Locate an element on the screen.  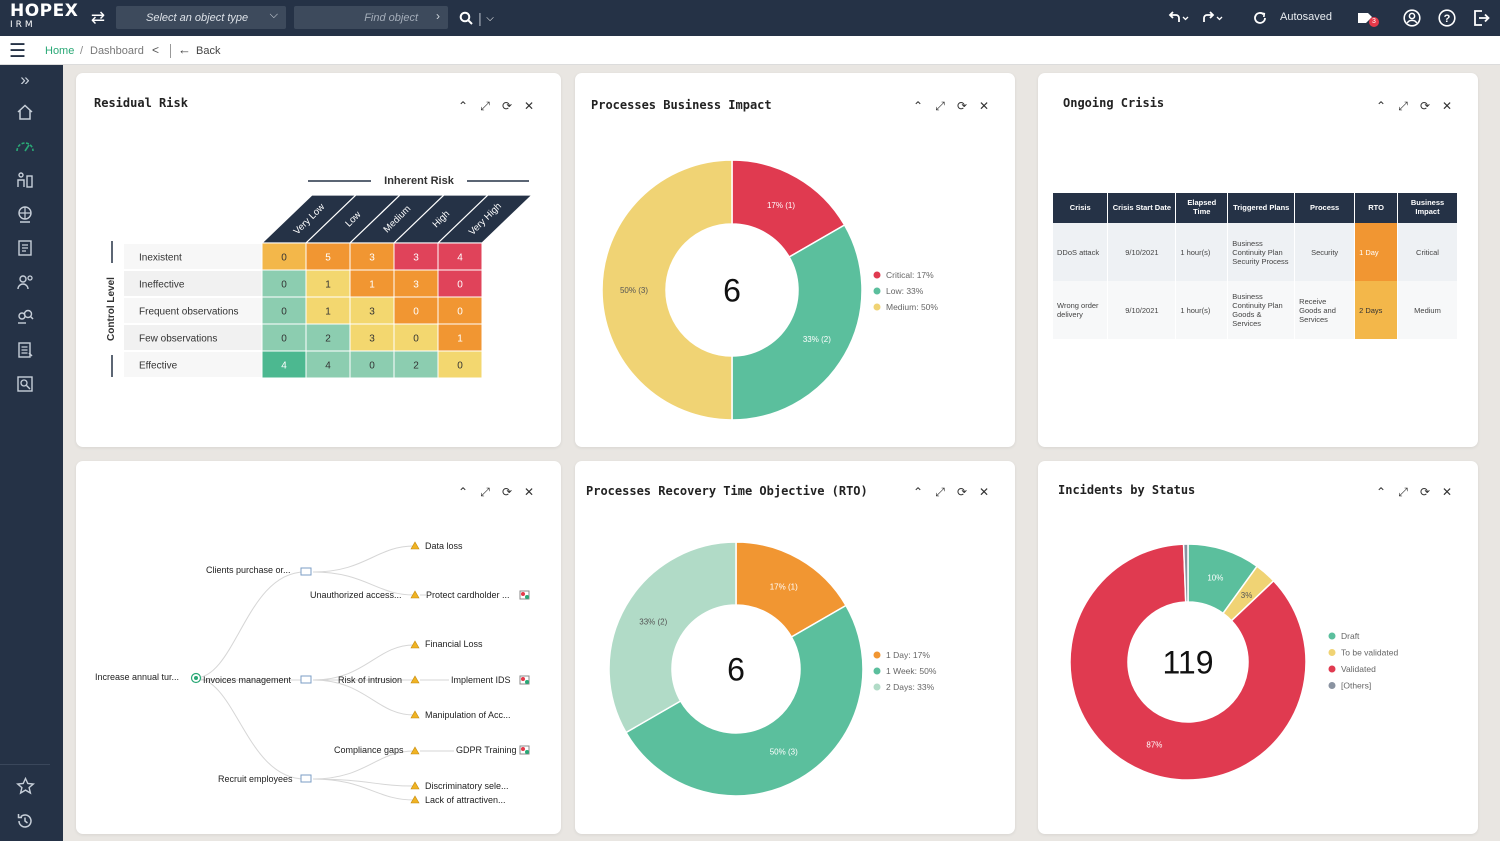
col-rto: RTO is located at coordinates (1376, 208).